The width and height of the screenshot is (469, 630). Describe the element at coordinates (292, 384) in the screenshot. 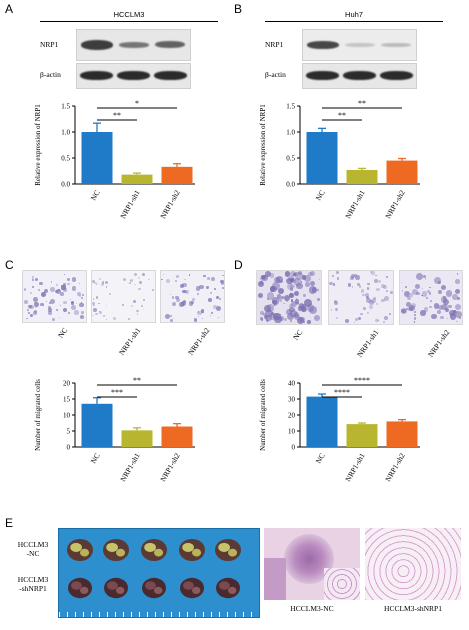

I see `y-tick-label: 40` at that location.